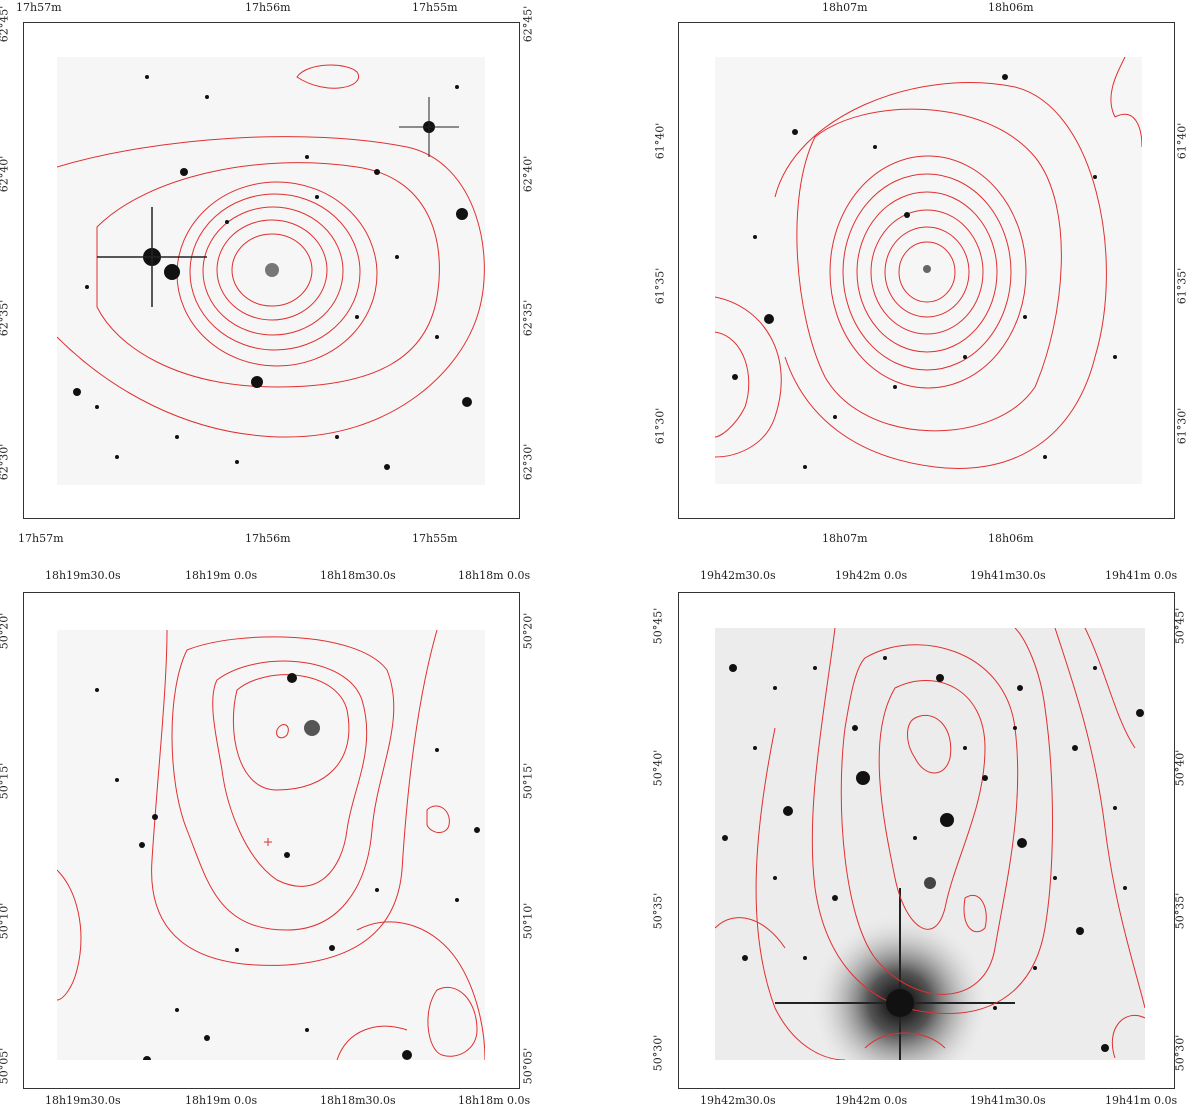  I want to click on dec-right-label: 50°45', so click(1180, 626).